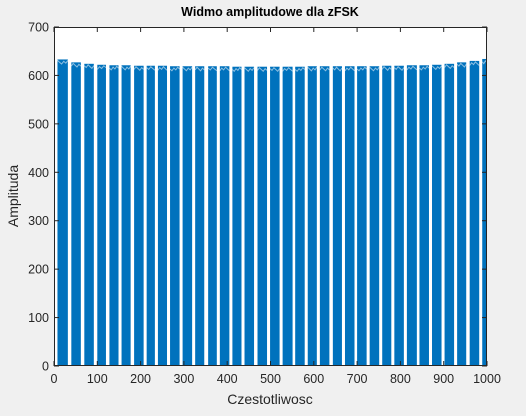 The width and height of the screenshot is (526, 416). Describe the element at coordinates (97, 379) in the screenshot. I see `x-tick-label: 100` at that location.